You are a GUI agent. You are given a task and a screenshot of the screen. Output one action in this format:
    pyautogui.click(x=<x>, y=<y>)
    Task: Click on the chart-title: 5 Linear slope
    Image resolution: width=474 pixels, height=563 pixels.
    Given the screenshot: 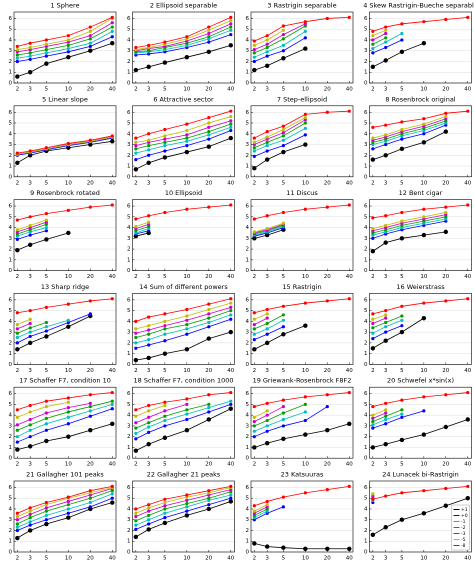 What is the action you would take?
    pyautogui.click(x=65, y=99)
    